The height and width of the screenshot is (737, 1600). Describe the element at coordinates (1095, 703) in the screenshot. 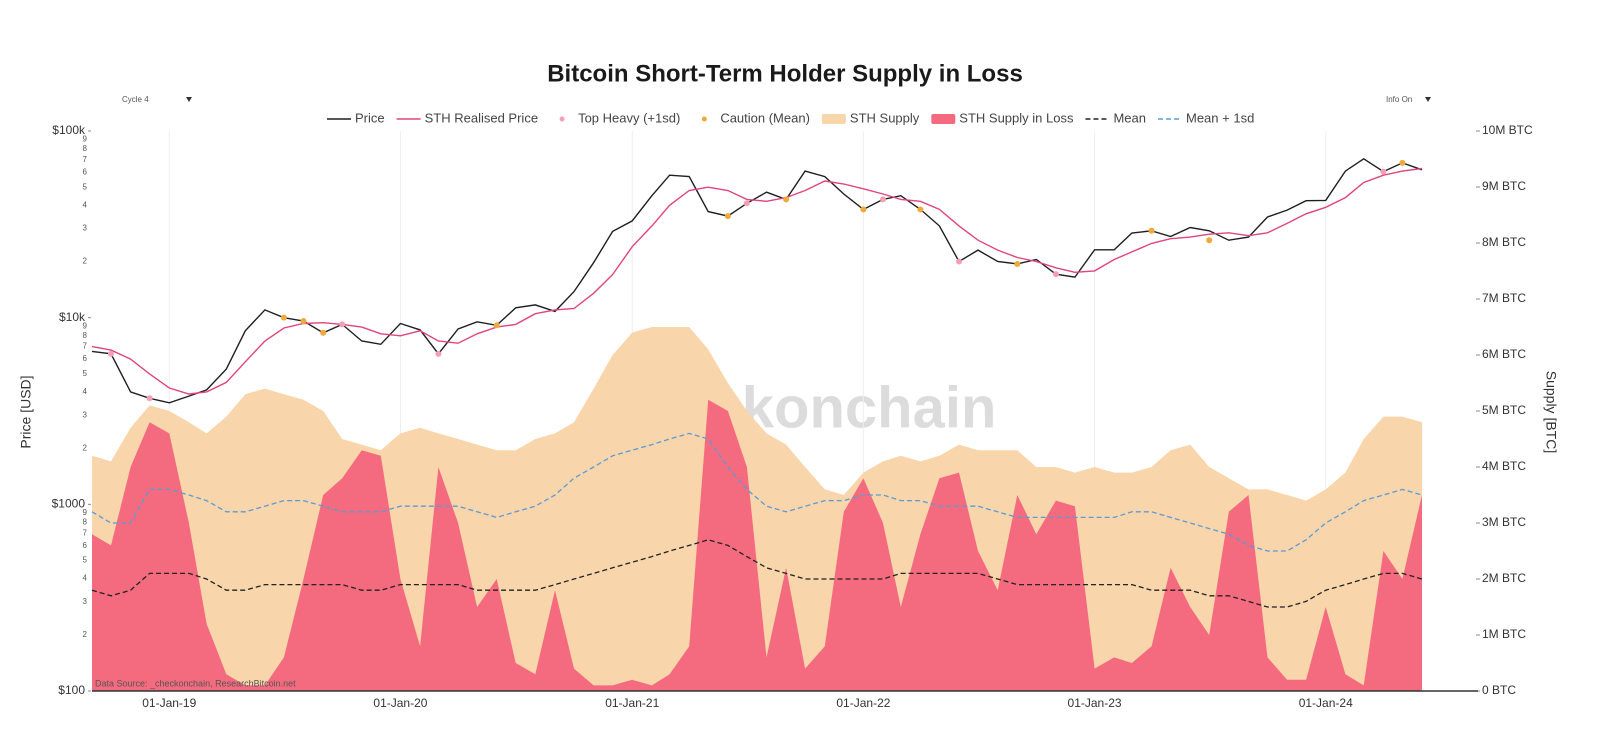

I see `x-tick-label: 01-Jan-23` at that location.